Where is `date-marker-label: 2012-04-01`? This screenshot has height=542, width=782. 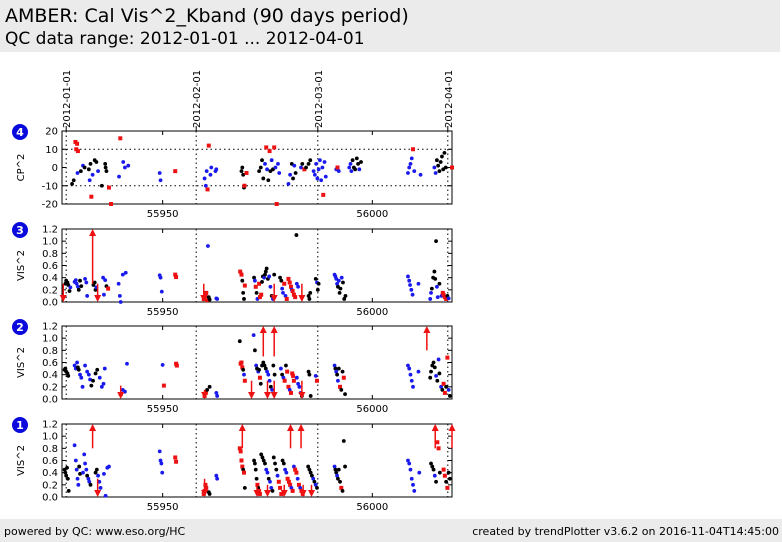 date-marker-label: 2012-04-01 is located at coordinates (449, 99).